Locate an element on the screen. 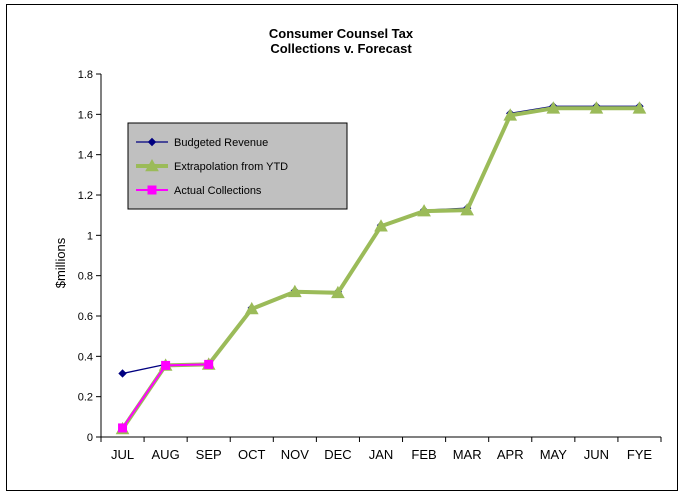  x-tick-label: JUN is located at coordinates (596, 454).